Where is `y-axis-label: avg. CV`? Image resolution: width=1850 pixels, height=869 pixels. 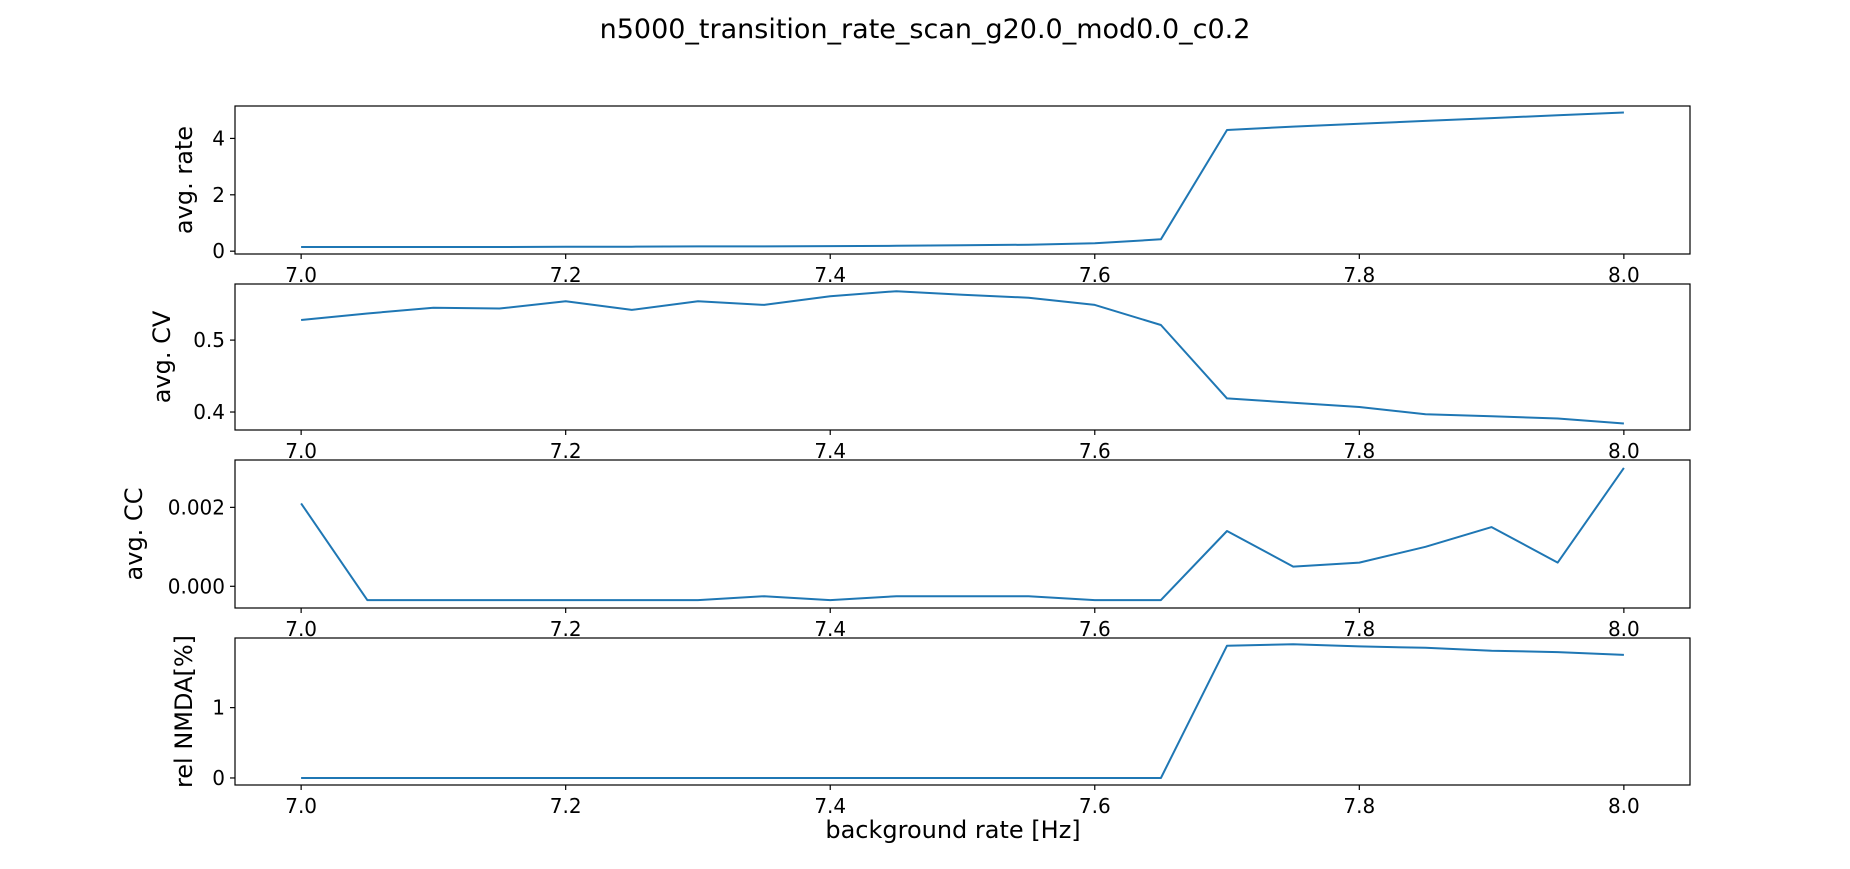
y-axis-label: avg. CV is located at coordinates (162, 356).